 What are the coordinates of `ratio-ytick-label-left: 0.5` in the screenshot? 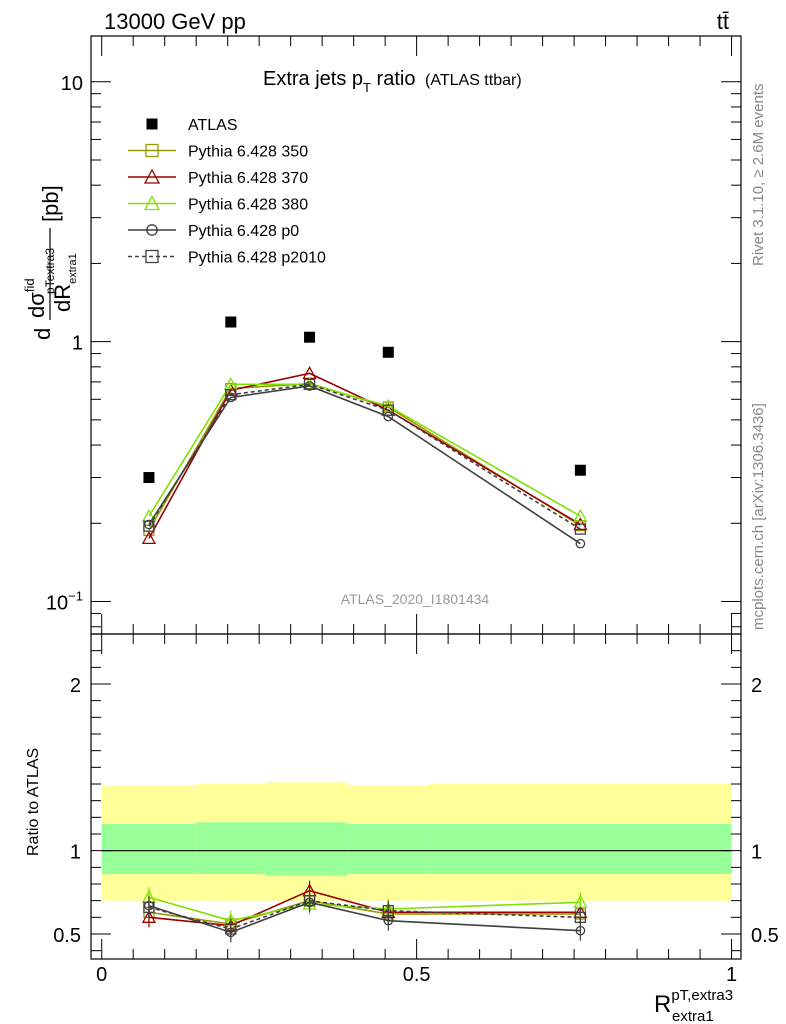 It's located at (67, 936).